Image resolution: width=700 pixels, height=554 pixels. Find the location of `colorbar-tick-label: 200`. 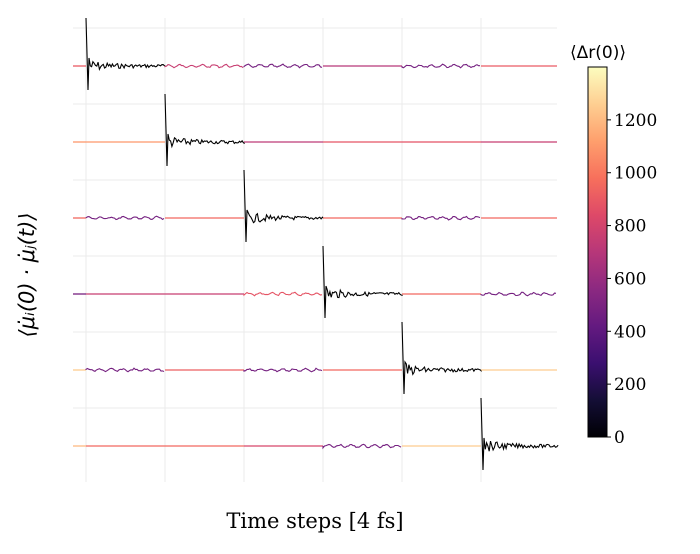

colorbar-tick-label: 200 is located at coordinates (630, 385).